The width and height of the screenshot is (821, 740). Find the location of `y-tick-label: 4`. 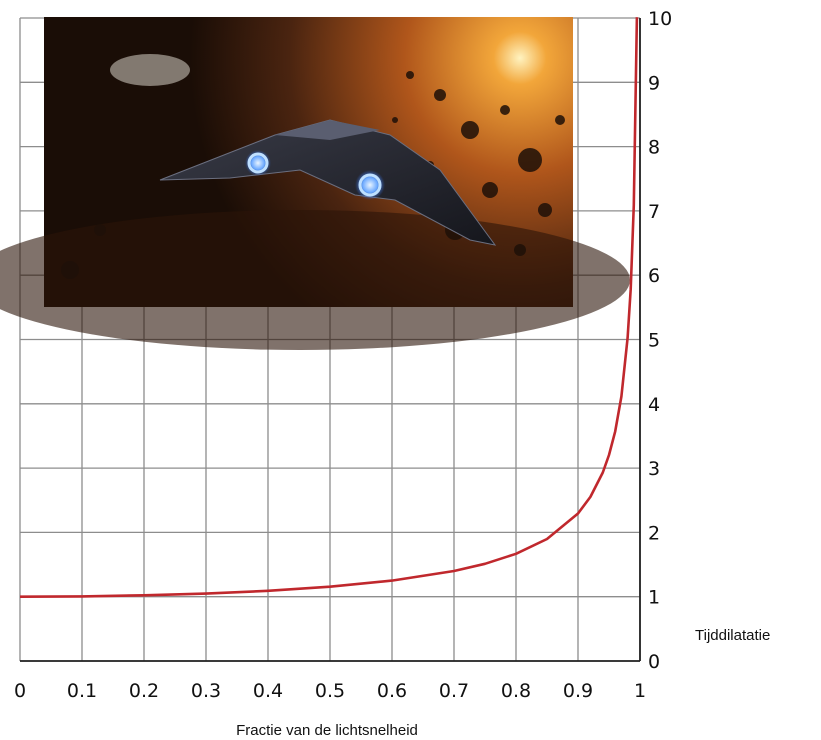

y-tick-label: 4 is located at coordinates (654, 405).